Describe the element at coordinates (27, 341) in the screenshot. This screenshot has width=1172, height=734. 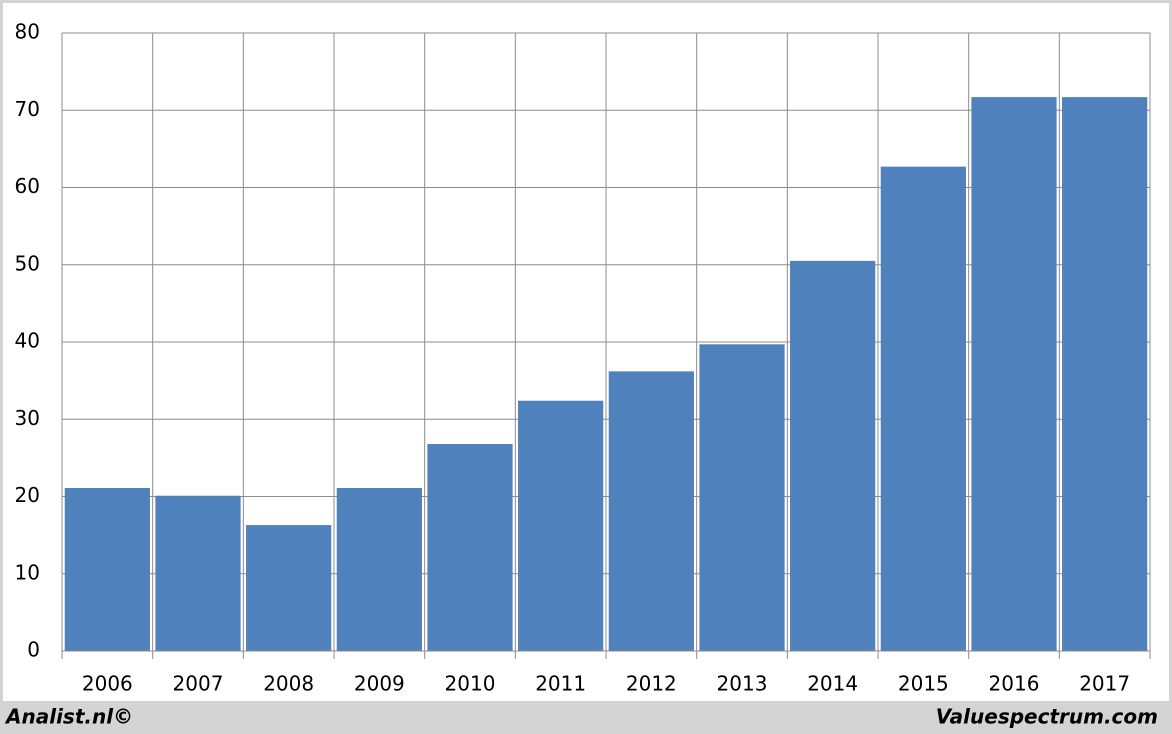
I see `y-tick-label: 40` at that location.